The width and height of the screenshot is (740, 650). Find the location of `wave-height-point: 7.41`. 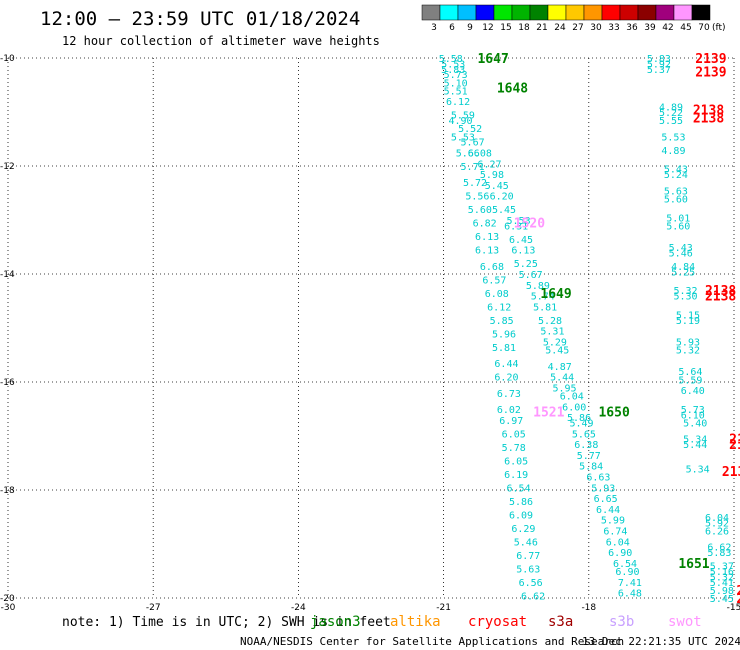

wave-height-point: 7.41 is located at coordinates (630, 583).